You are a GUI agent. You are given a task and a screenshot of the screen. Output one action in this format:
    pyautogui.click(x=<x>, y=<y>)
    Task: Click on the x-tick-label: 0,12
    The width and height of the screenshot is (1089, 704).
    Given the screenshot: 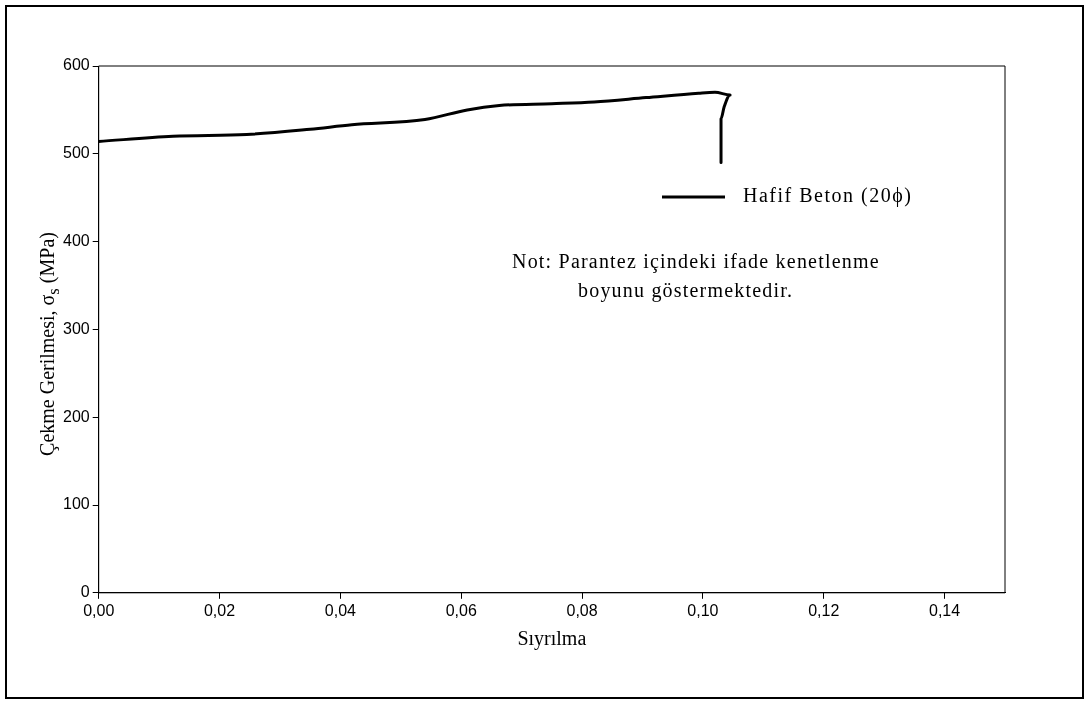 What is the action you would take?
    pyautogui.click(x=824, y=610)
    